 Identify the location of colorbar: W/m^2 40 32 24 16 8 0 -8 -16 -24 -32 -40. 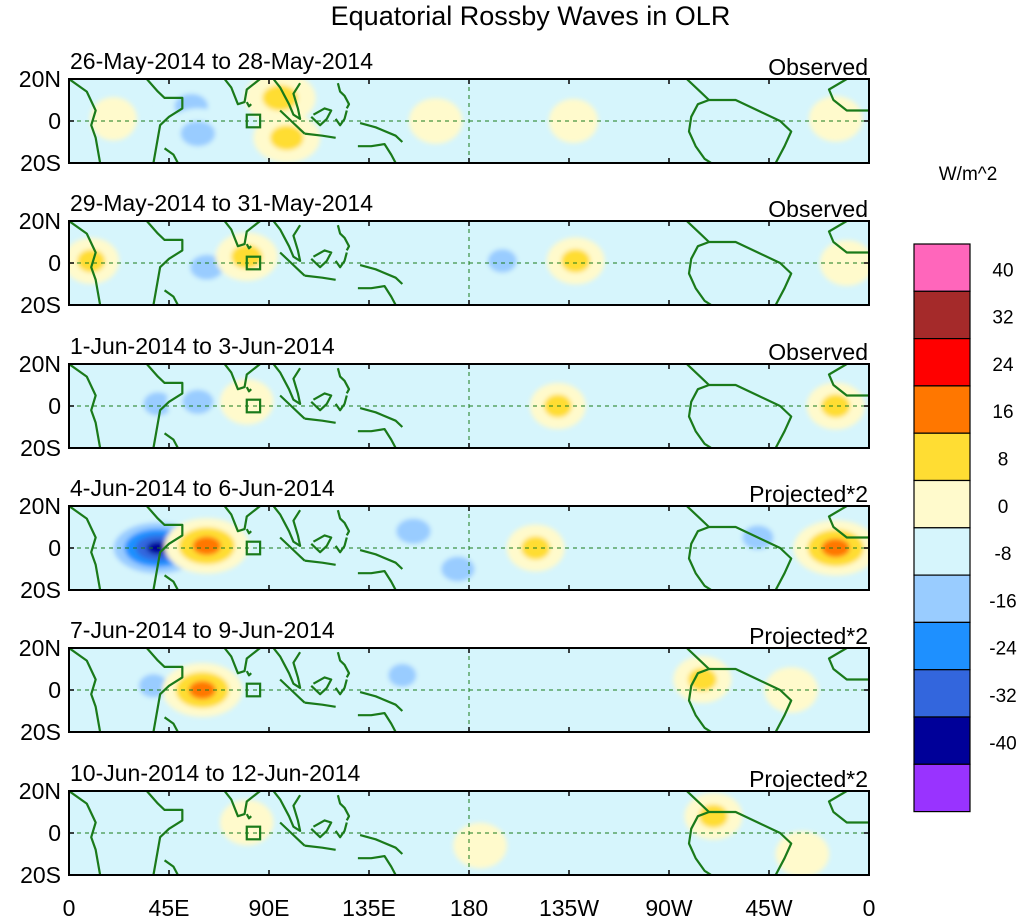
(965, 488).